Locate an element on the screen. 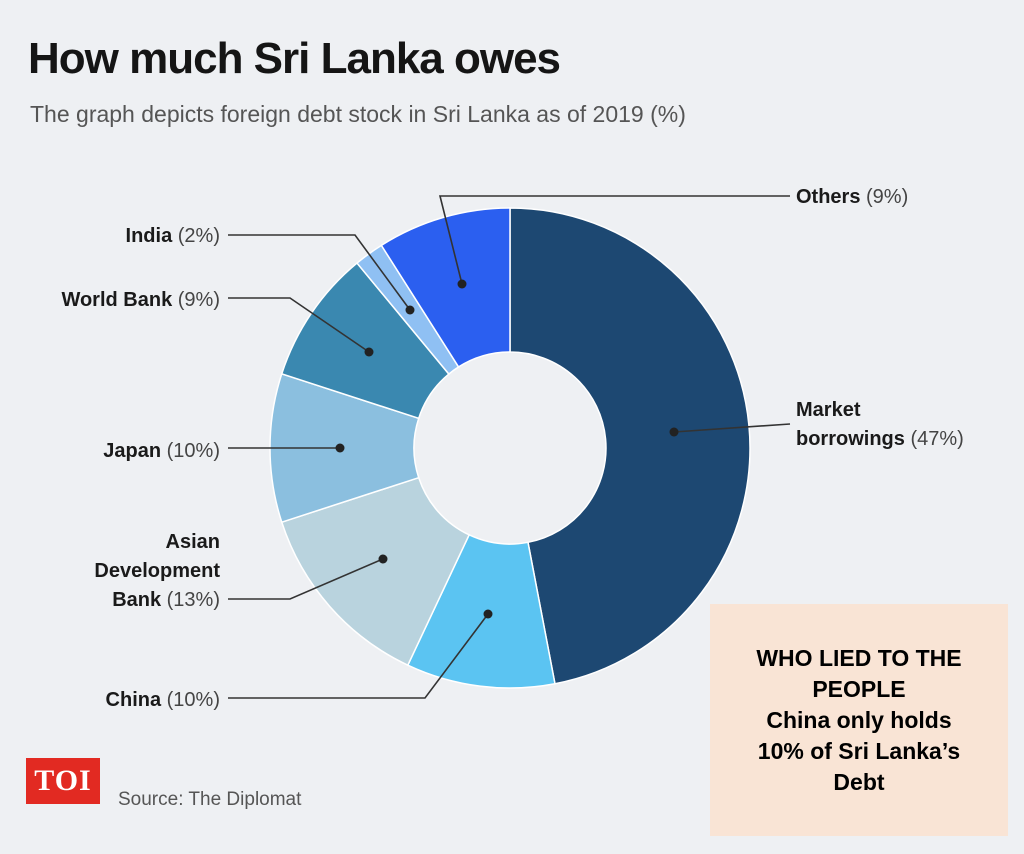 Image resolution: width=1024 pixels, height=854 pixels. leader-line-china is located at coordinates (358, 656).